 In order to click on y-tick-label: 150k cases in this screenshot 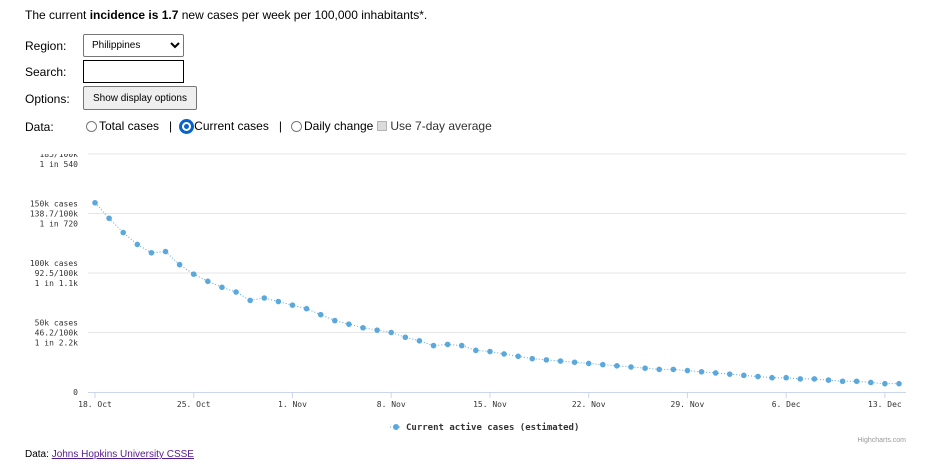, I will do `click(54, 204)`.